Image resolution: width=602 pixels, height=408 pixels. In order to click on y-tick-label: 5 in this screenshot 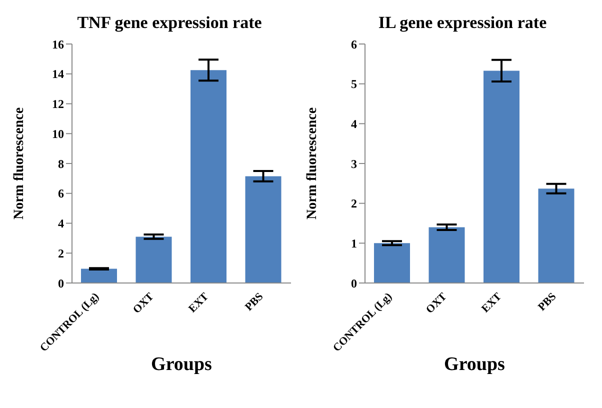, I will do `click(354, 84)`.